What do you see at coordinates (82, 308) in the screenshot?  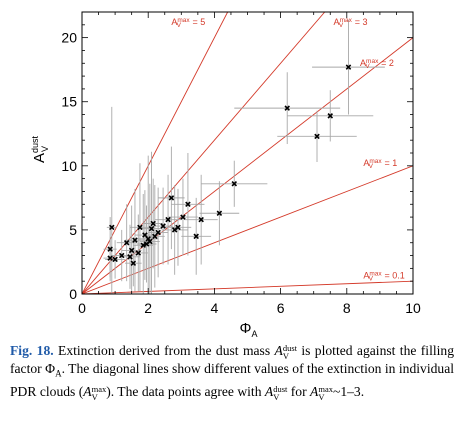 I see `x-tick-label: 0` at bounding box center [82, 308].